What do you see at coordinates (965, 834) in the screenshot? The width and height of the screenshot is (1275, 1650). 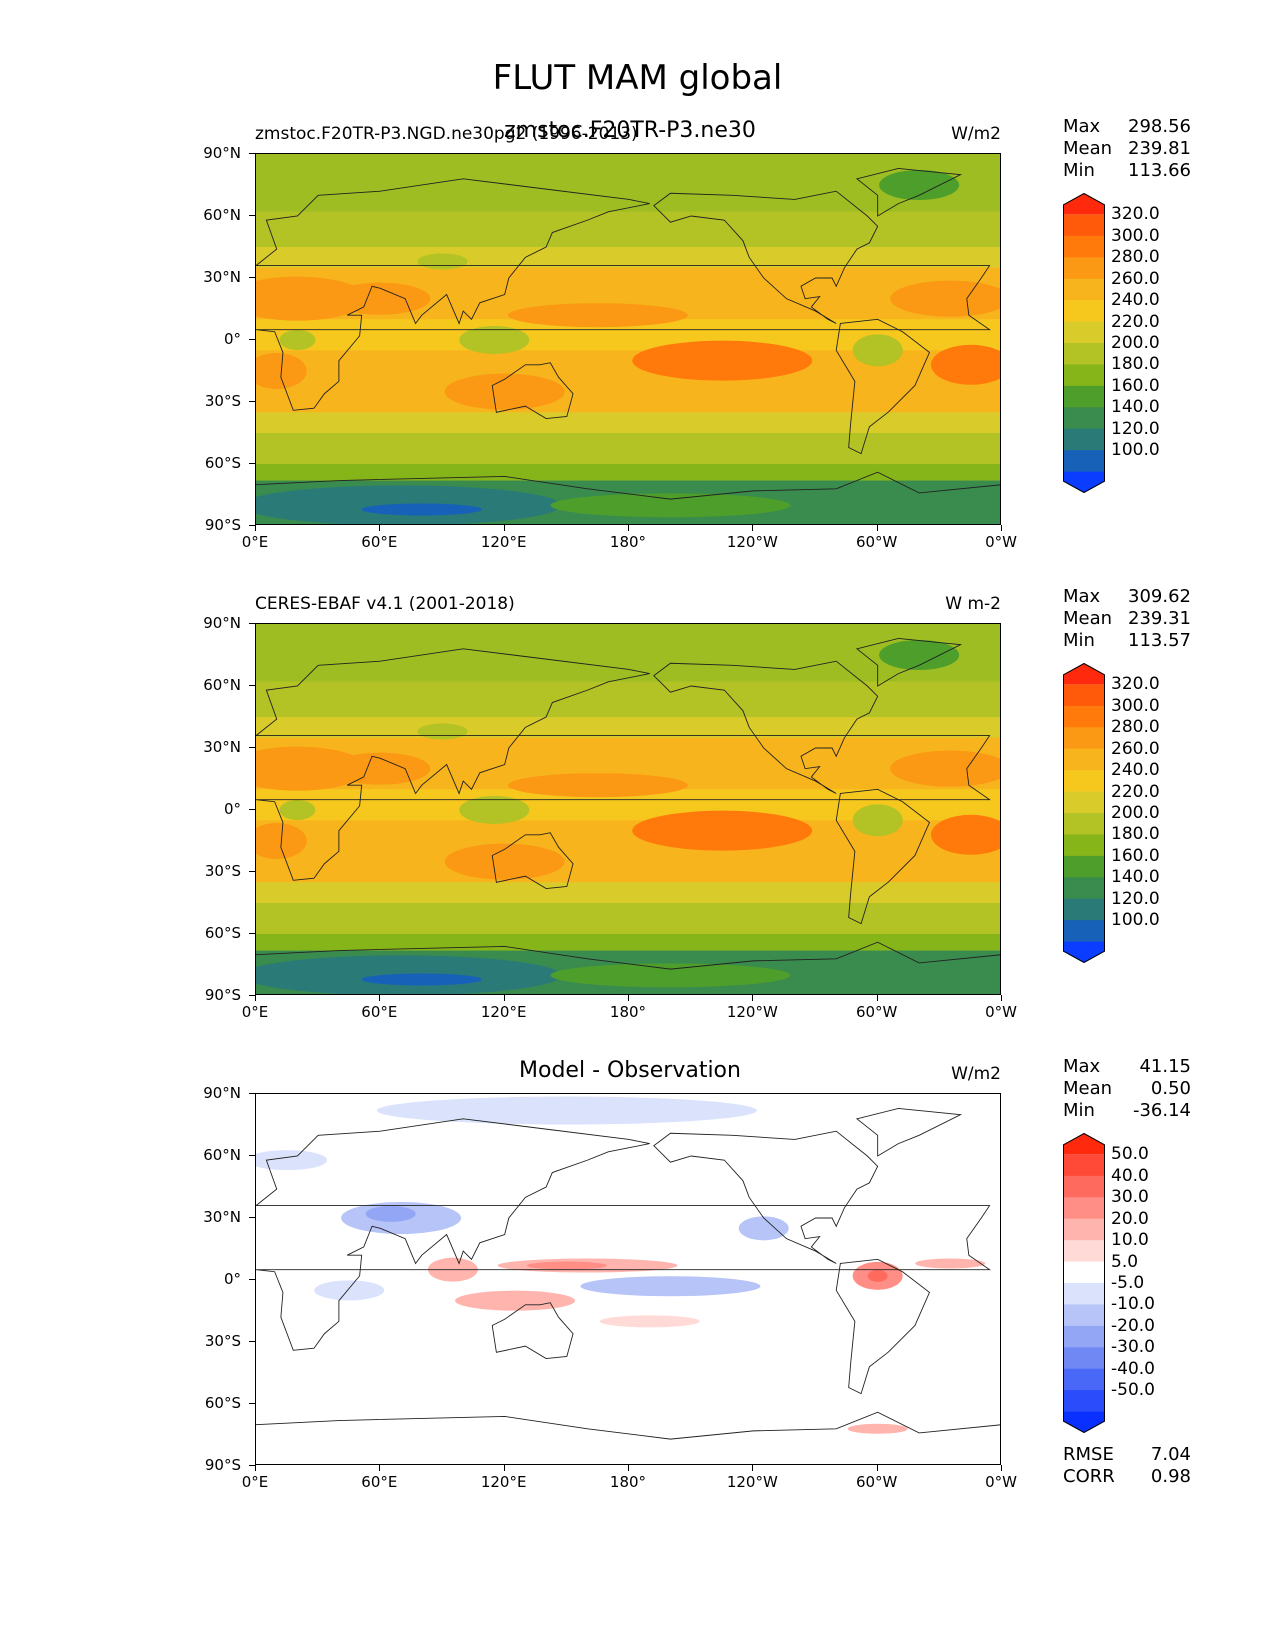 I see `field-south-atlantic-high` at bounding box center [965, 834].